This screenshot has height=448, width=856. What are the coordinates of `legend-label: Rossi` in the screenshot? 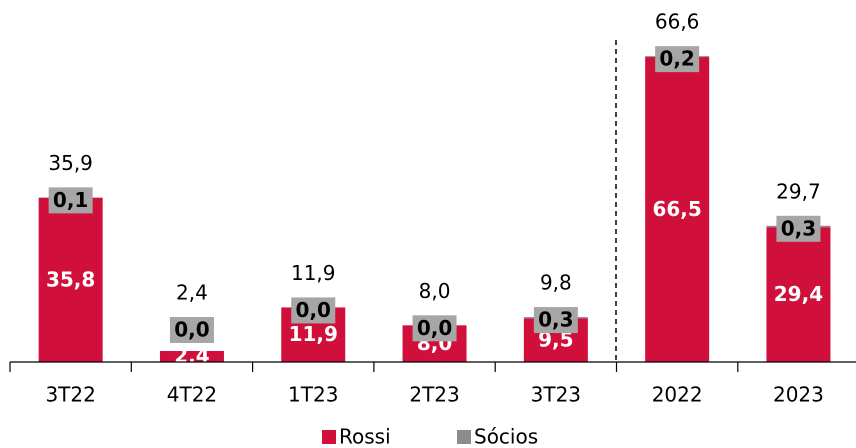 It's located at (365, 436).